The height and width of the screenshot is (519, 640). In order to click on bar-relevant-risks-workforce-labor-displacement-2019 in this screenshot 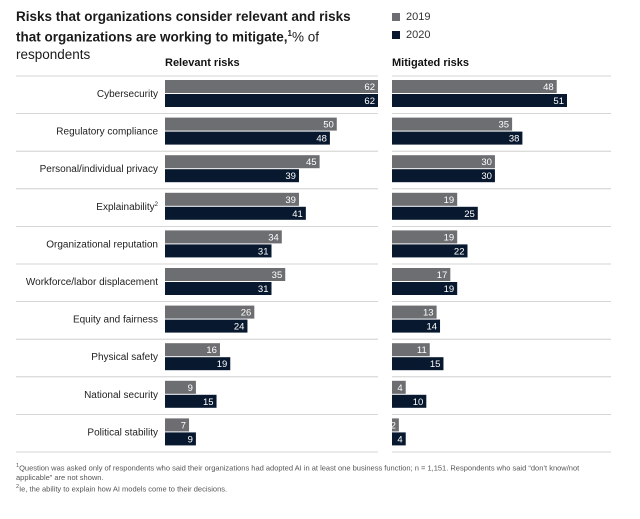, I will do `click(225, 274)`.